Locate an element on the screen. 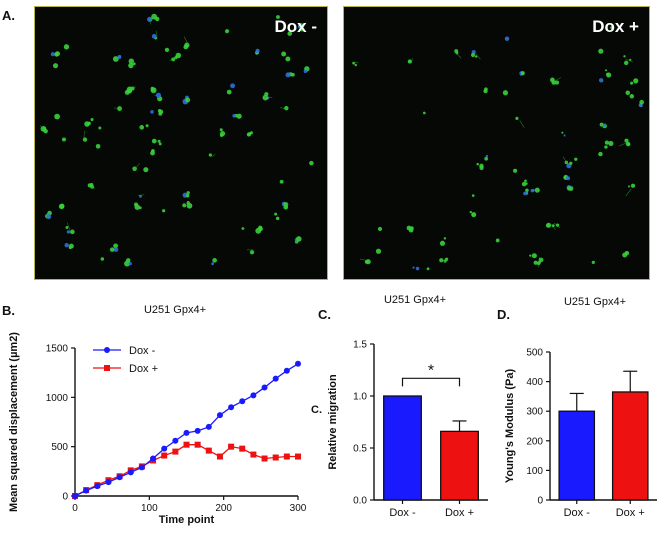  y-tick-label: 0 is located at coordinates (65, 497).